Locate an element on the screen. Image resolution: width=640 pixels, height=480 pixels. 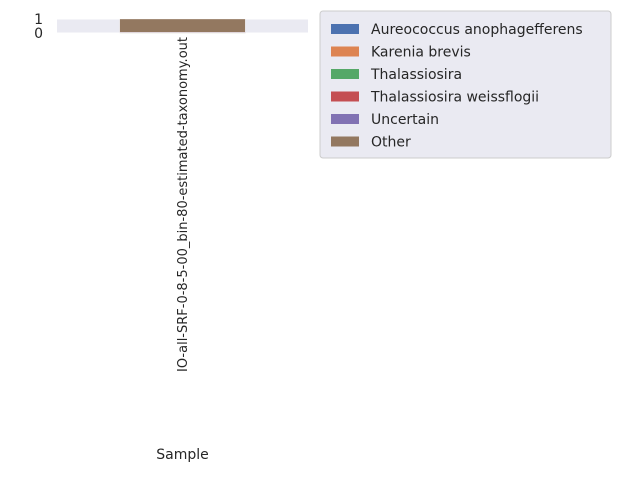
legend-label: Other is located at coordinates (391, 143).